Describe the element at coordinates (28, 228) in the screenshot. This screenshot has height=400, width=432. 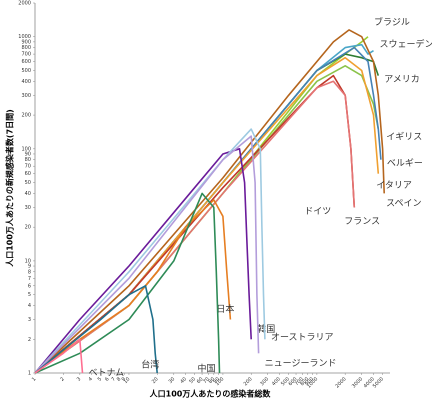
I see `y-tick-label: 20` at that location.